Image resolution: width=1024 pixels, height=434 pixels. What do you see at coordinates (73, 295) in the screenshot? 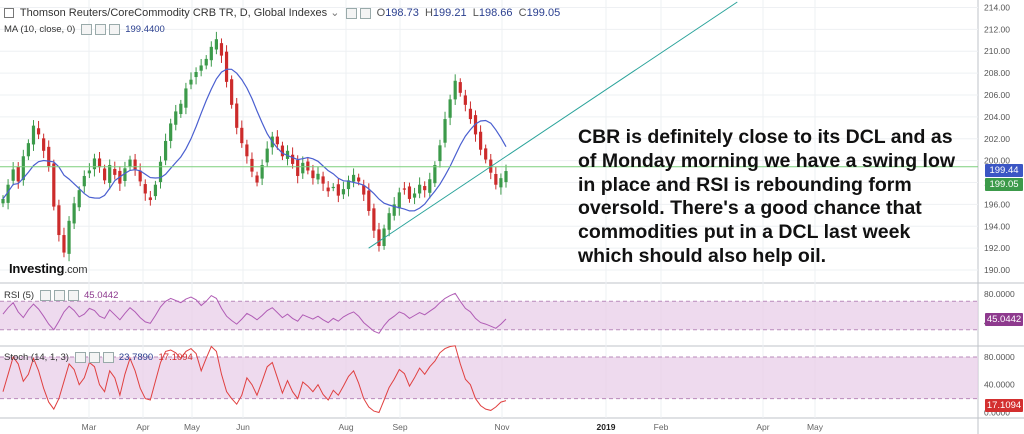
I see `rsi-close-icon` at bounding box center [73, 295].